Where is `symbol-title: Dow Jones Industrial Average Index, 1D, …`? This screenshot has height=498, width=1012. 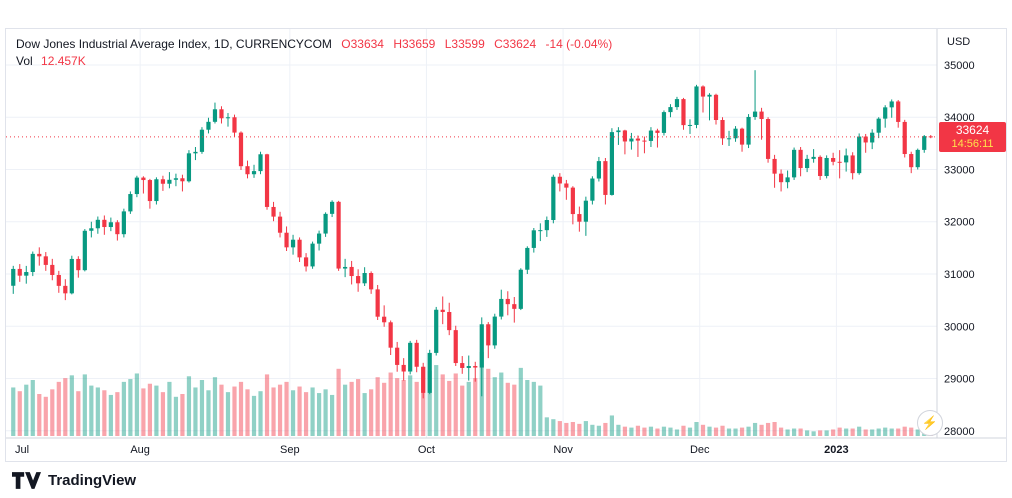
symbol-title: Dow Jones Industrial Average Index, 1D, … is located at coordinates (174, 44).